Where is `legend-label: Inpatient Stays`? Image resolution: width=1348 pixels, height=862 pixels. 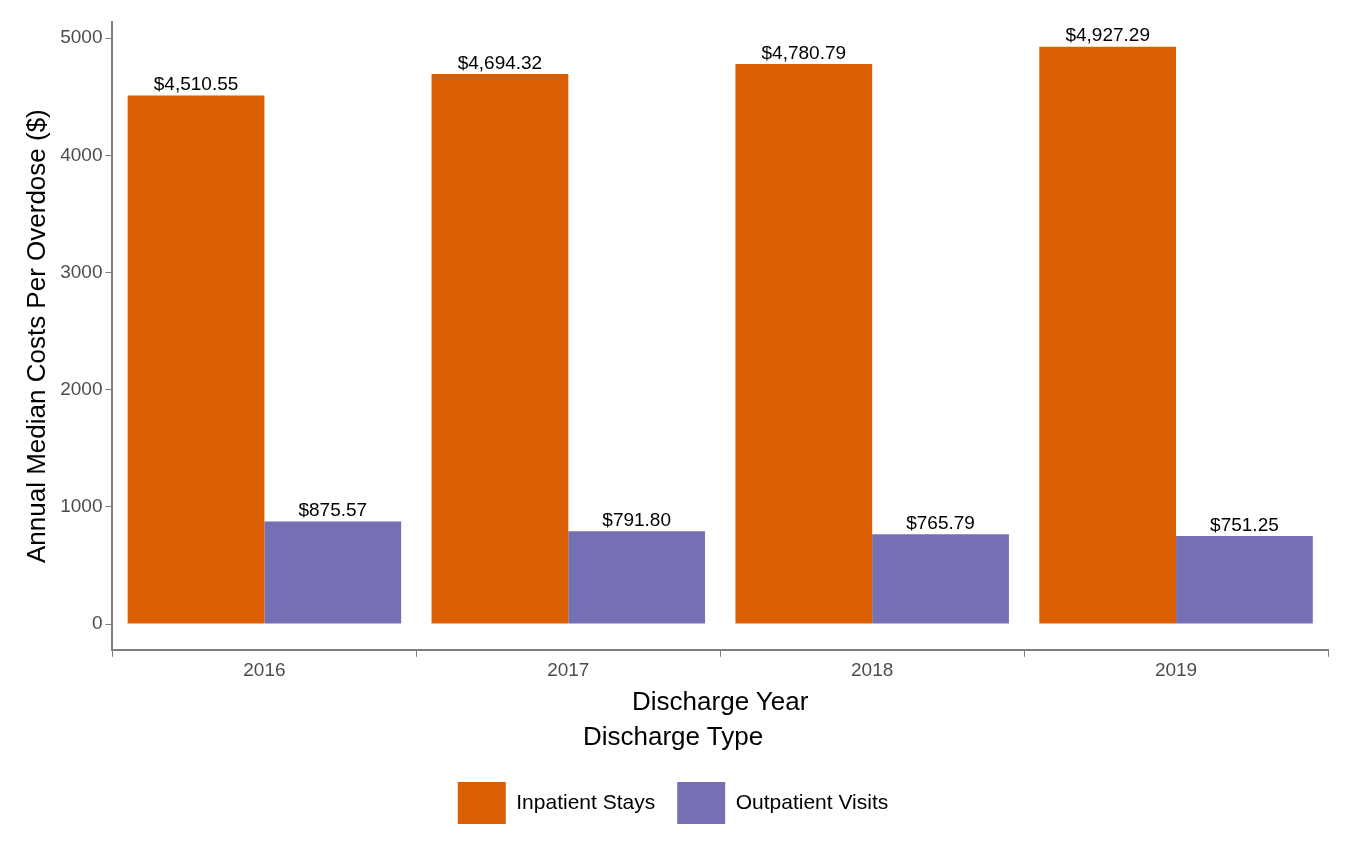
legend-label: Inpatient Stays is located at coordinates (586, 801).